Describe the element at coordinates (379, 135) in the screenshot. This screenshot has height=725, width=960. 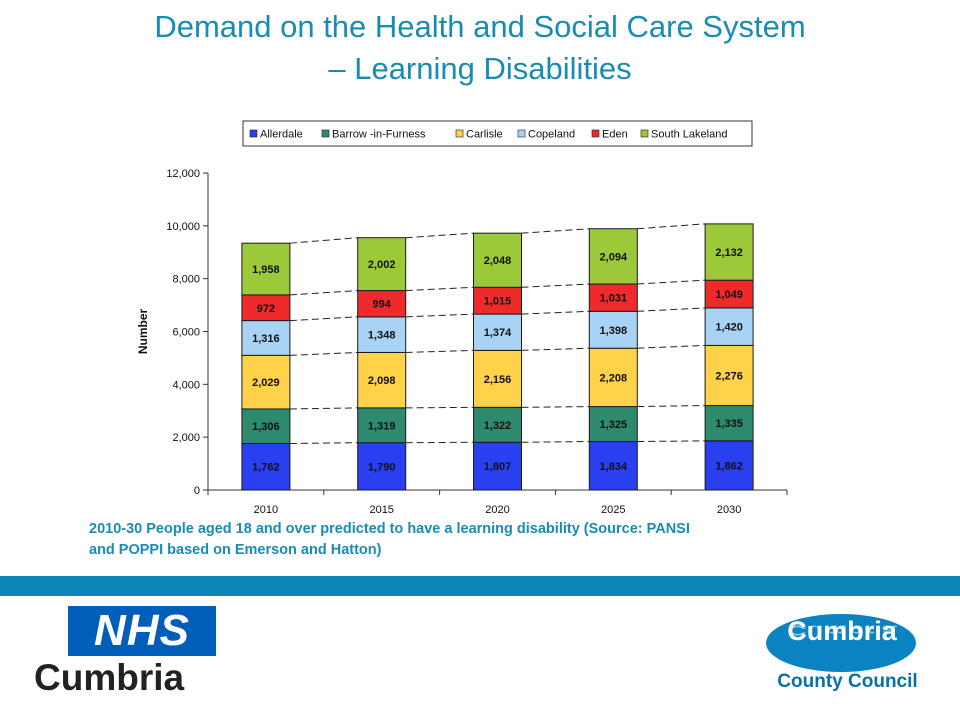
I see `legend-label-1: Barrow -in-Furness` at that location.